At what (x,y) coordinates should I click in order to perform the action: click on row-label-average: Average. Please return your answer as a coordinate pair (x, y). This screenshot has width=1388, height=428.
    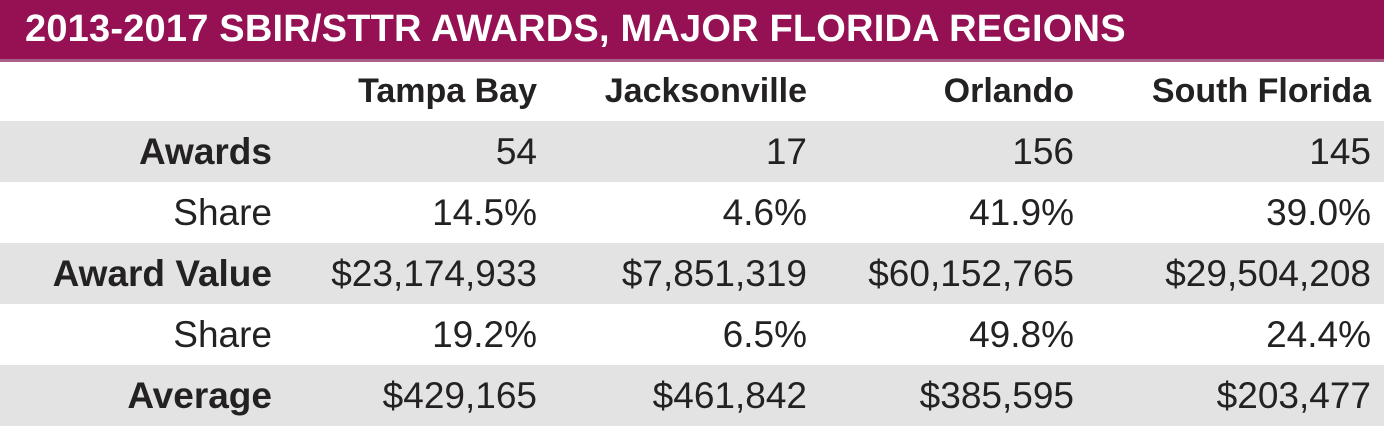
    Looking at the image, I should click on (142, 395).